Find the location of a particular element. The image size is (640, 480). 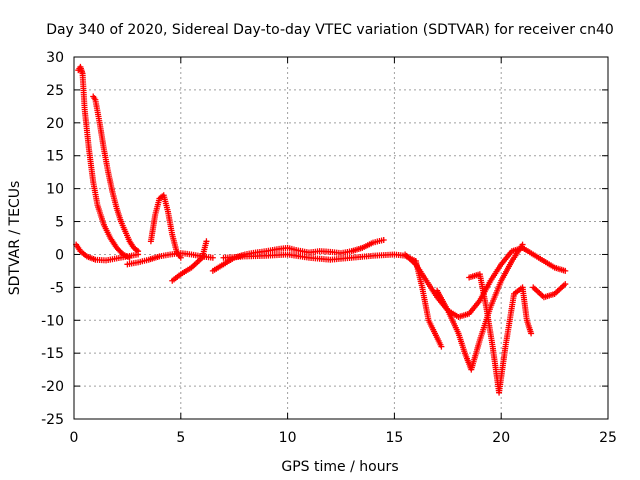

x-tick-label: 20 is located at coordinates (501, 438).